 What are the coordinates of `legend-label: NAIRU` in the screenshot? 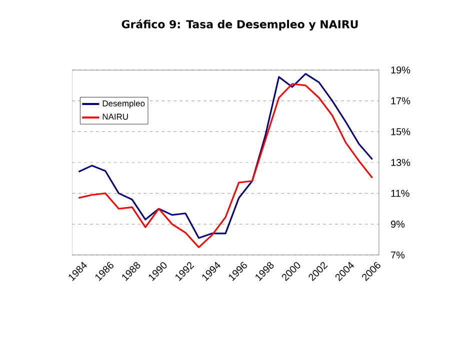 It's located at (115, 117).